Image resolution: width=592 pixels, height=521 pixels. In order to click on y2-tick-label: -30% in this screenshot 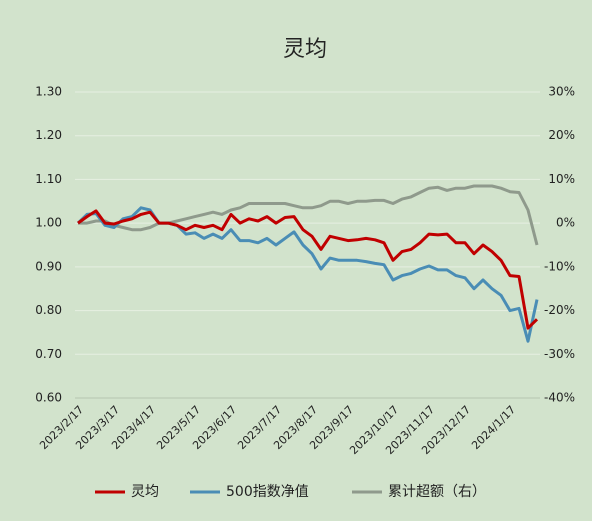, I will do `click(559, 354)`.